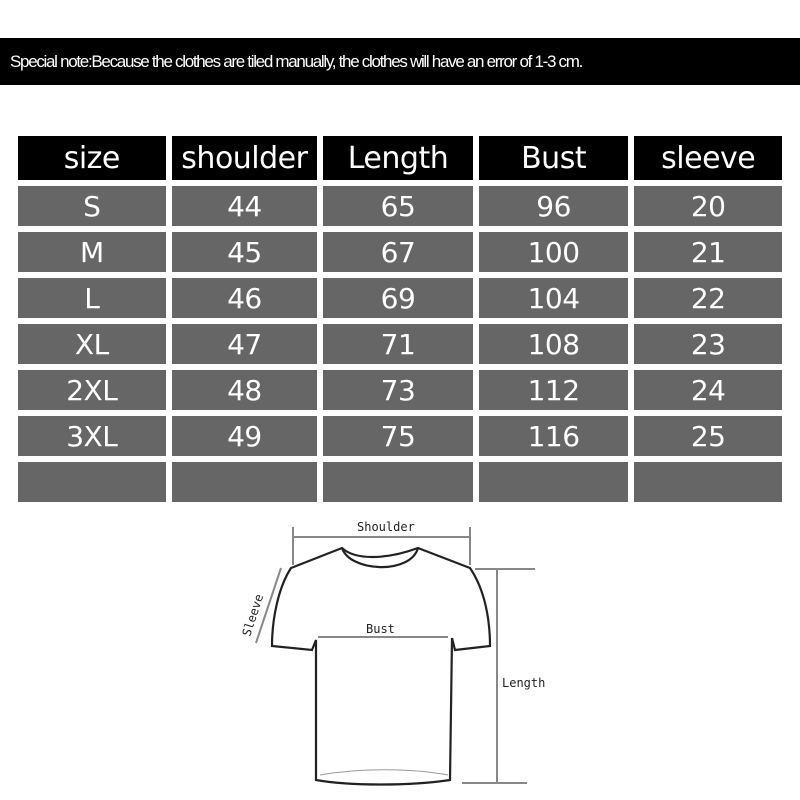  What do you see at coordinates (244, 252) in the screenshot?
I see `table-cell: 45` at bounding box center [244, 252].